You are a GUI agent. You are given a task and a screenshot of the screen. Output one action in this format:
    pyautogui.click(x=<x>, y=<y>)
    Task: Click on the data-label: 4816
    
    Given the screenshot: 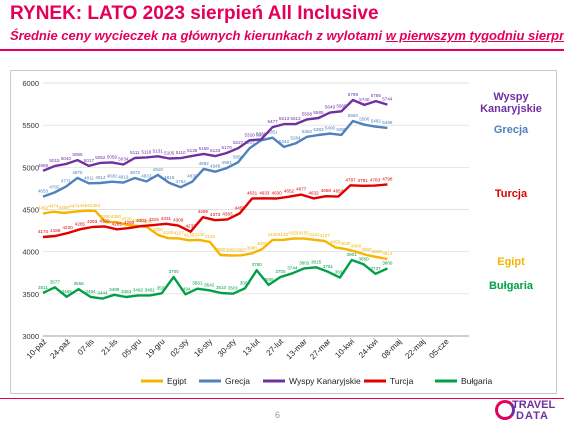 What is the action you would take?
    pyautogui.click(x=169, y=177)
    